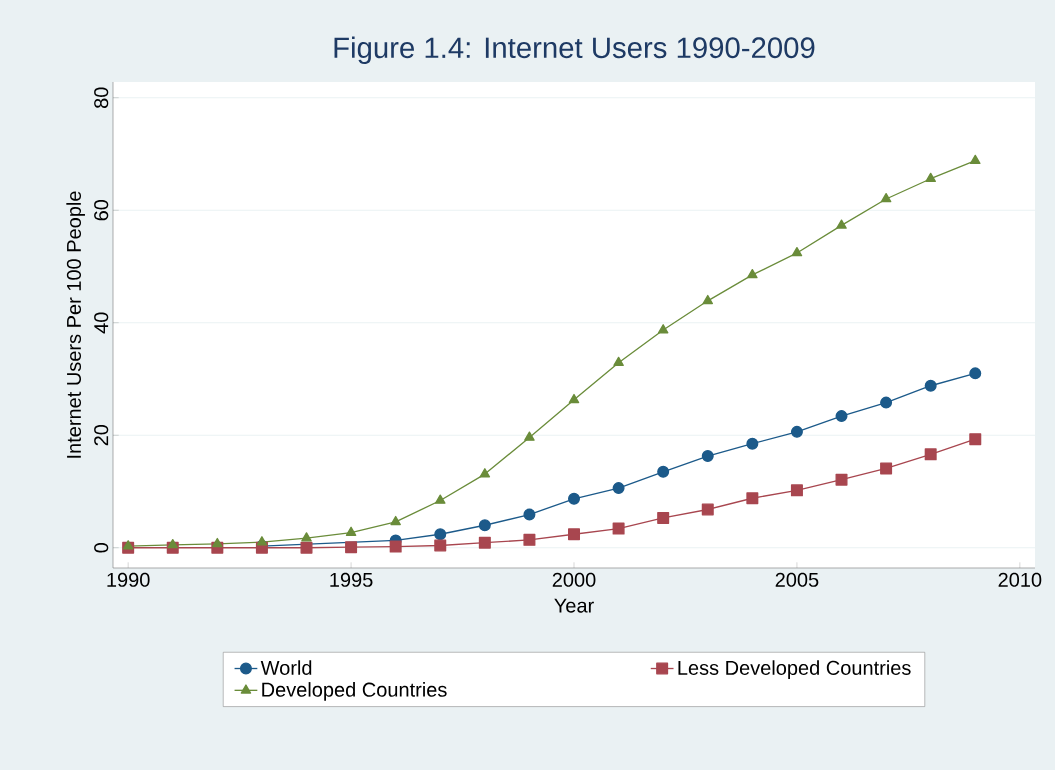 Image resolution: width=1055 pixels, height=770 pixels. What do you see at coordinates (286, 667) in the screenshot?
I see `legend-label: World` at bounding box center [286, 667].